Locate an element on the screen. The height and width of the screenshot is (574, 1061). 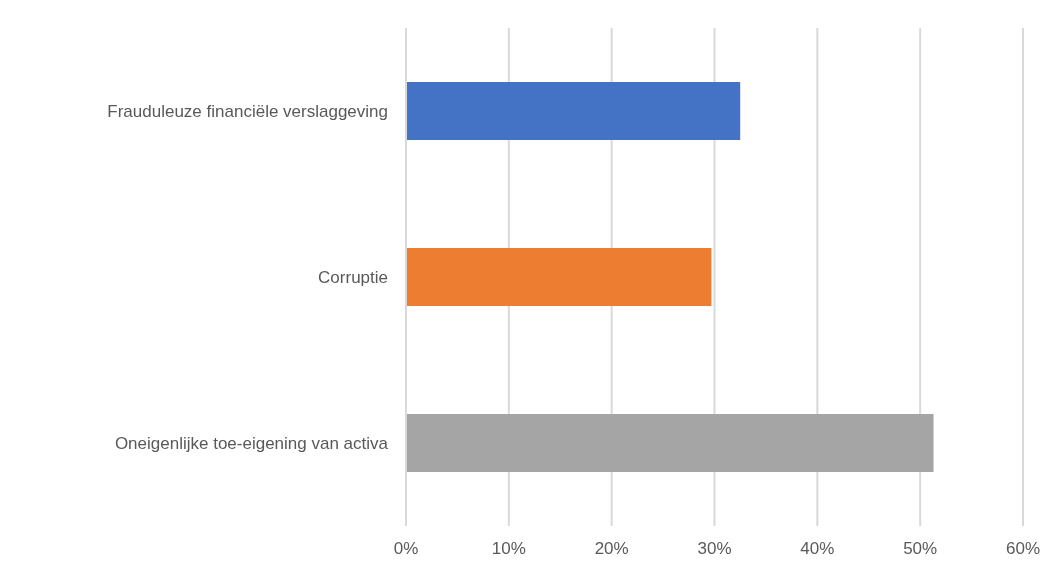
y-tick-label: Frauduleuze financiële verslaggeving is located at coordinates (247, 112).